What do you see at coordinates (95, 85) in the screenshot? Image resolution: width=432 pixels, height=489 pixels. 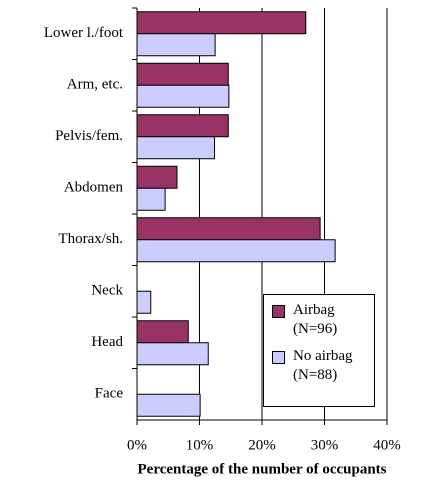 I see `y-tick-label: Arm, etc.` at bounding box center [95, 85].